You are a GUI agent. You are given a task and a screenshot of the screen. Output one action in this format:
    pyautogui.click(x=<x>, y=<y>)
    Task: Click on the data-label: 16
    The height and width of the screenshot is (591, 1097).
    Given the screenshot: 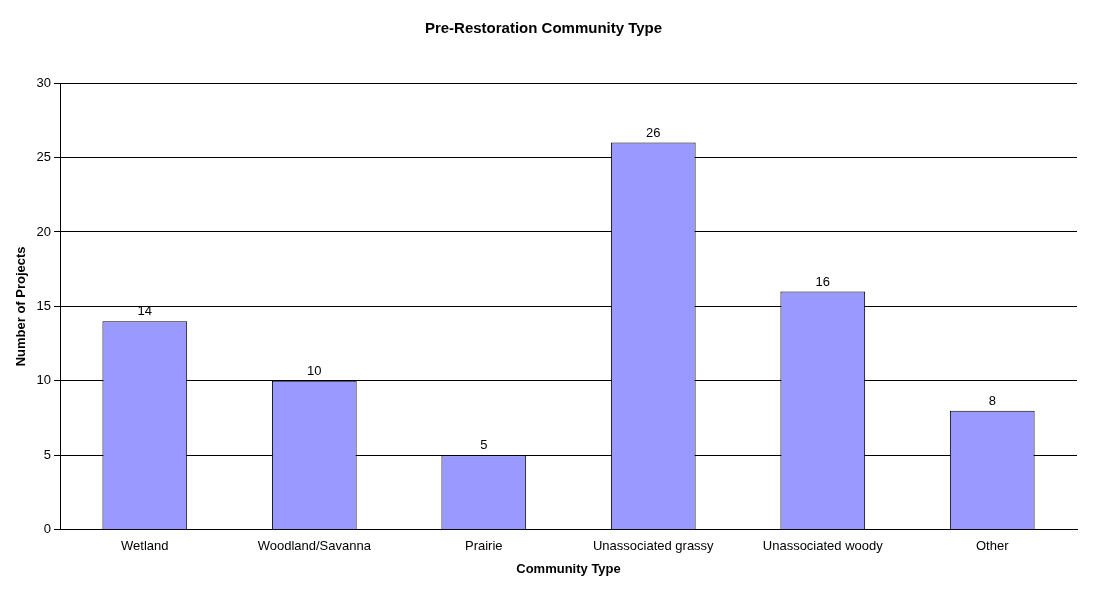 What is the action you would take?
    pyautogui.click(x=822, y=281)
    